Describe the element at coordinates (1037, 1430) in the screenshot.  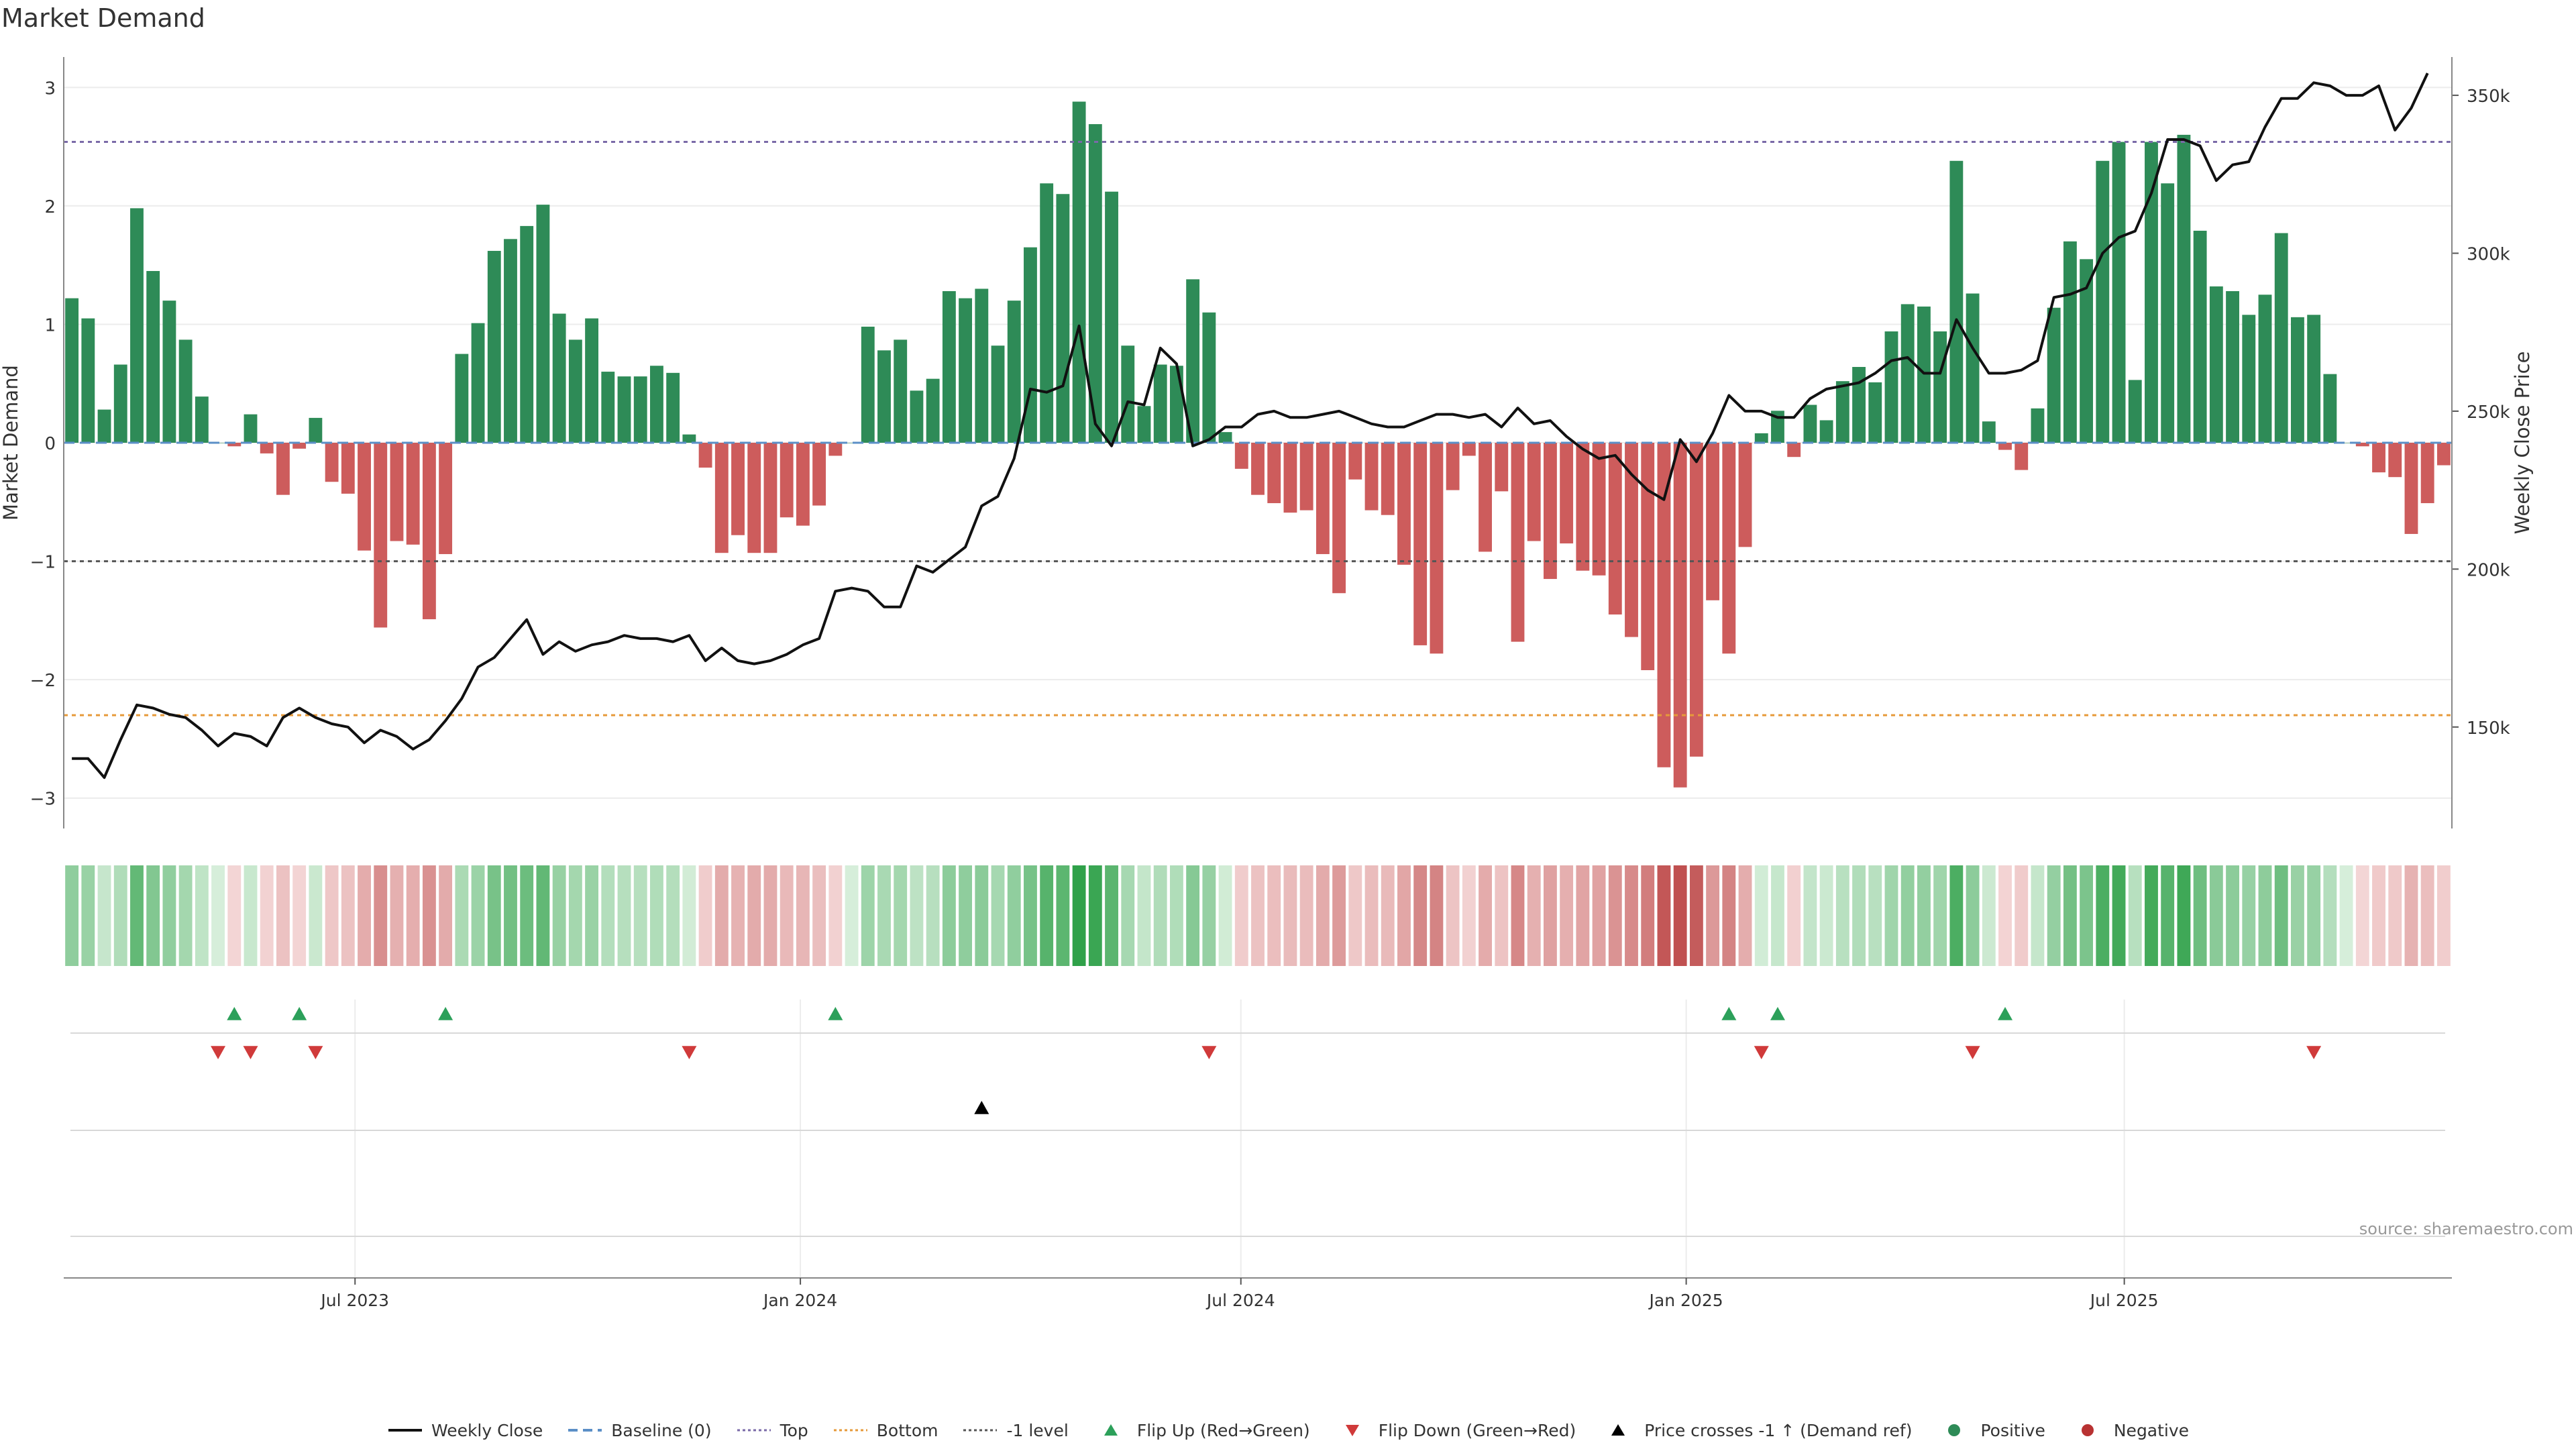
I see `legend-label: -1 level` at that location.